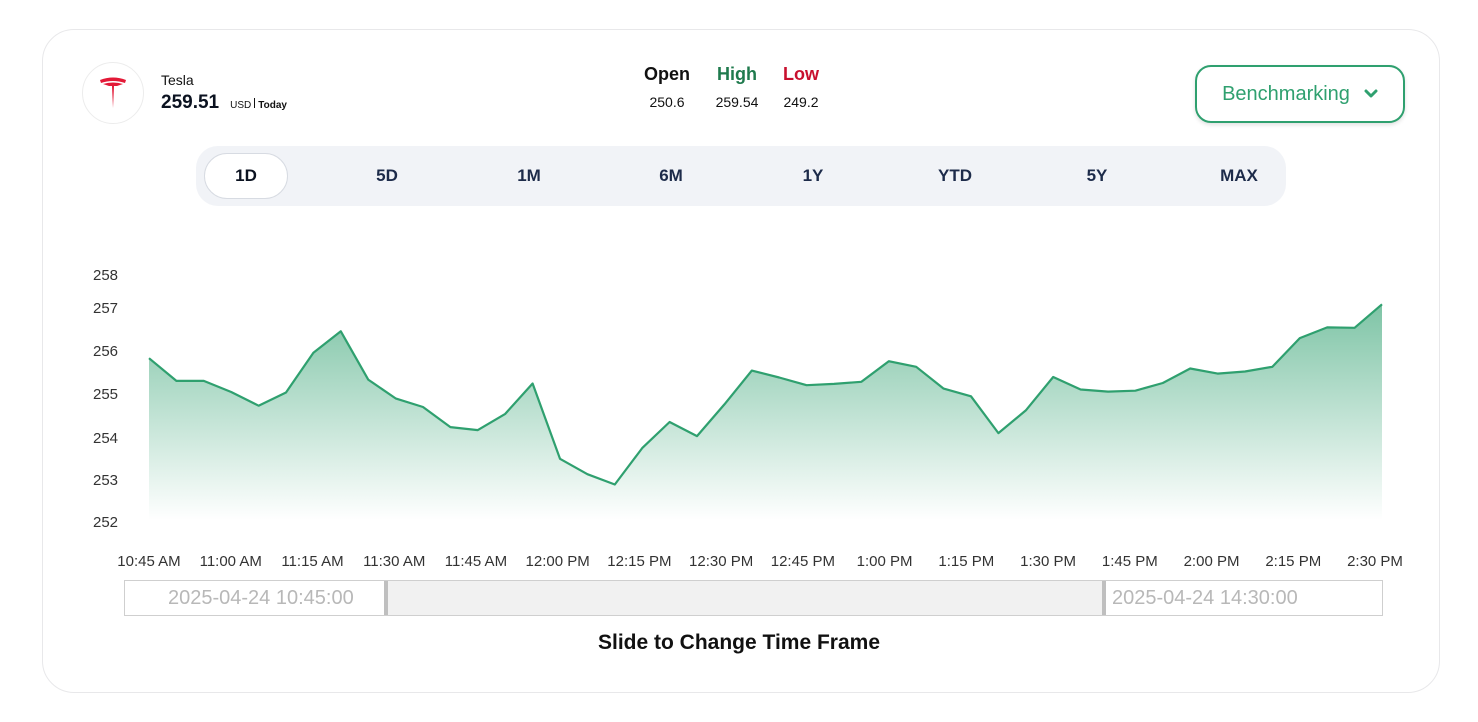 The height and width of the screenshot is (722, 1478). What do you see at coordinates (241, 105) in the screenshot?
I see `currency-label: USD` at bounding box center [241, 105].